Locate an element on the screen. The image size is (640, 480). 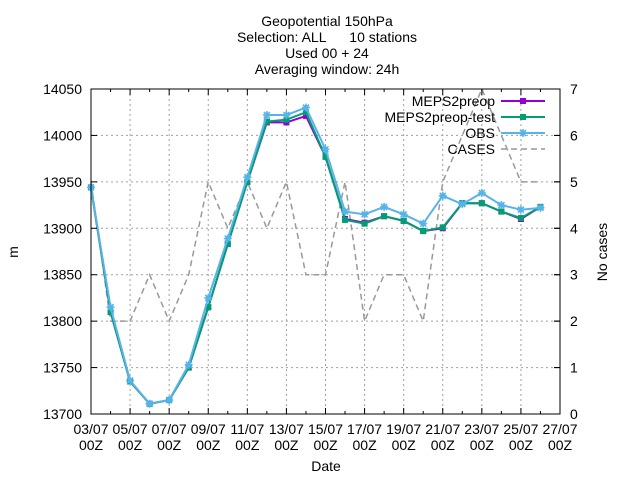
x-tick-label: 03/07 is located at coordinates (90, 429).